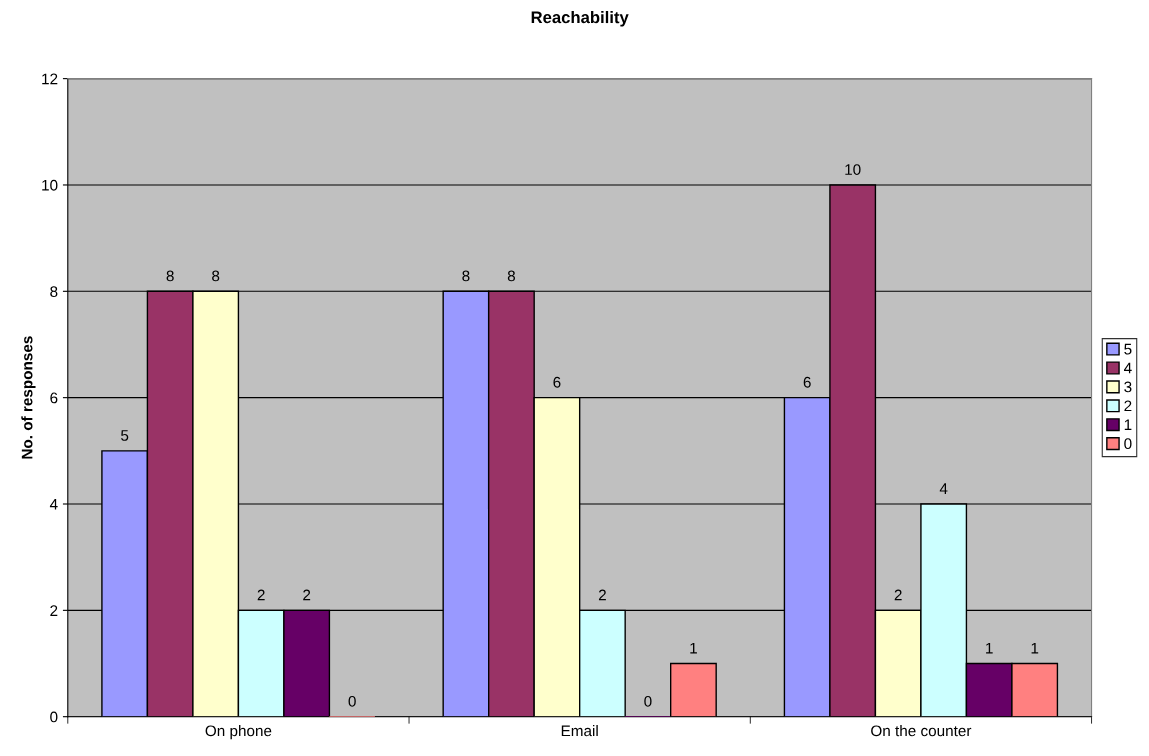 The image size is (1149, 756). Describe the element at coordinates (1128, 425) in the screenshot. I see `legend-label: 1` at that location.